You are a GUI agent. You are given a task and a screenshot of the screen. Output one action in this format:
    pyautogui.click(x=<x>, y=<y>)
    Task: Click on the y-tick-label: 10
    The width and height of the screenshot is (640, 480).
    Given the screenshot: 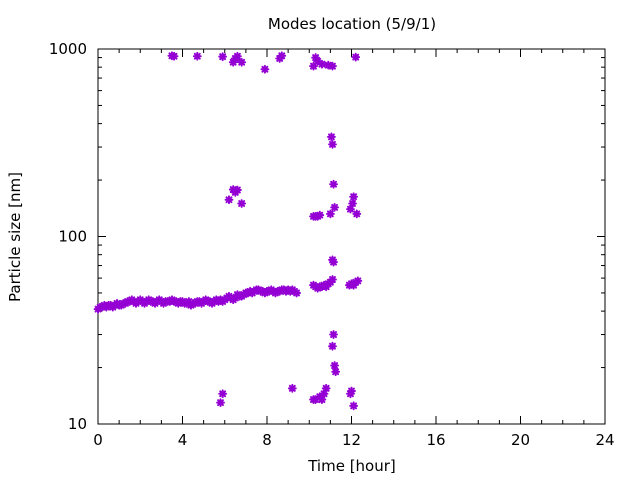 What is the action you would take?
    pyautogui.click(x=77, y=424)
    